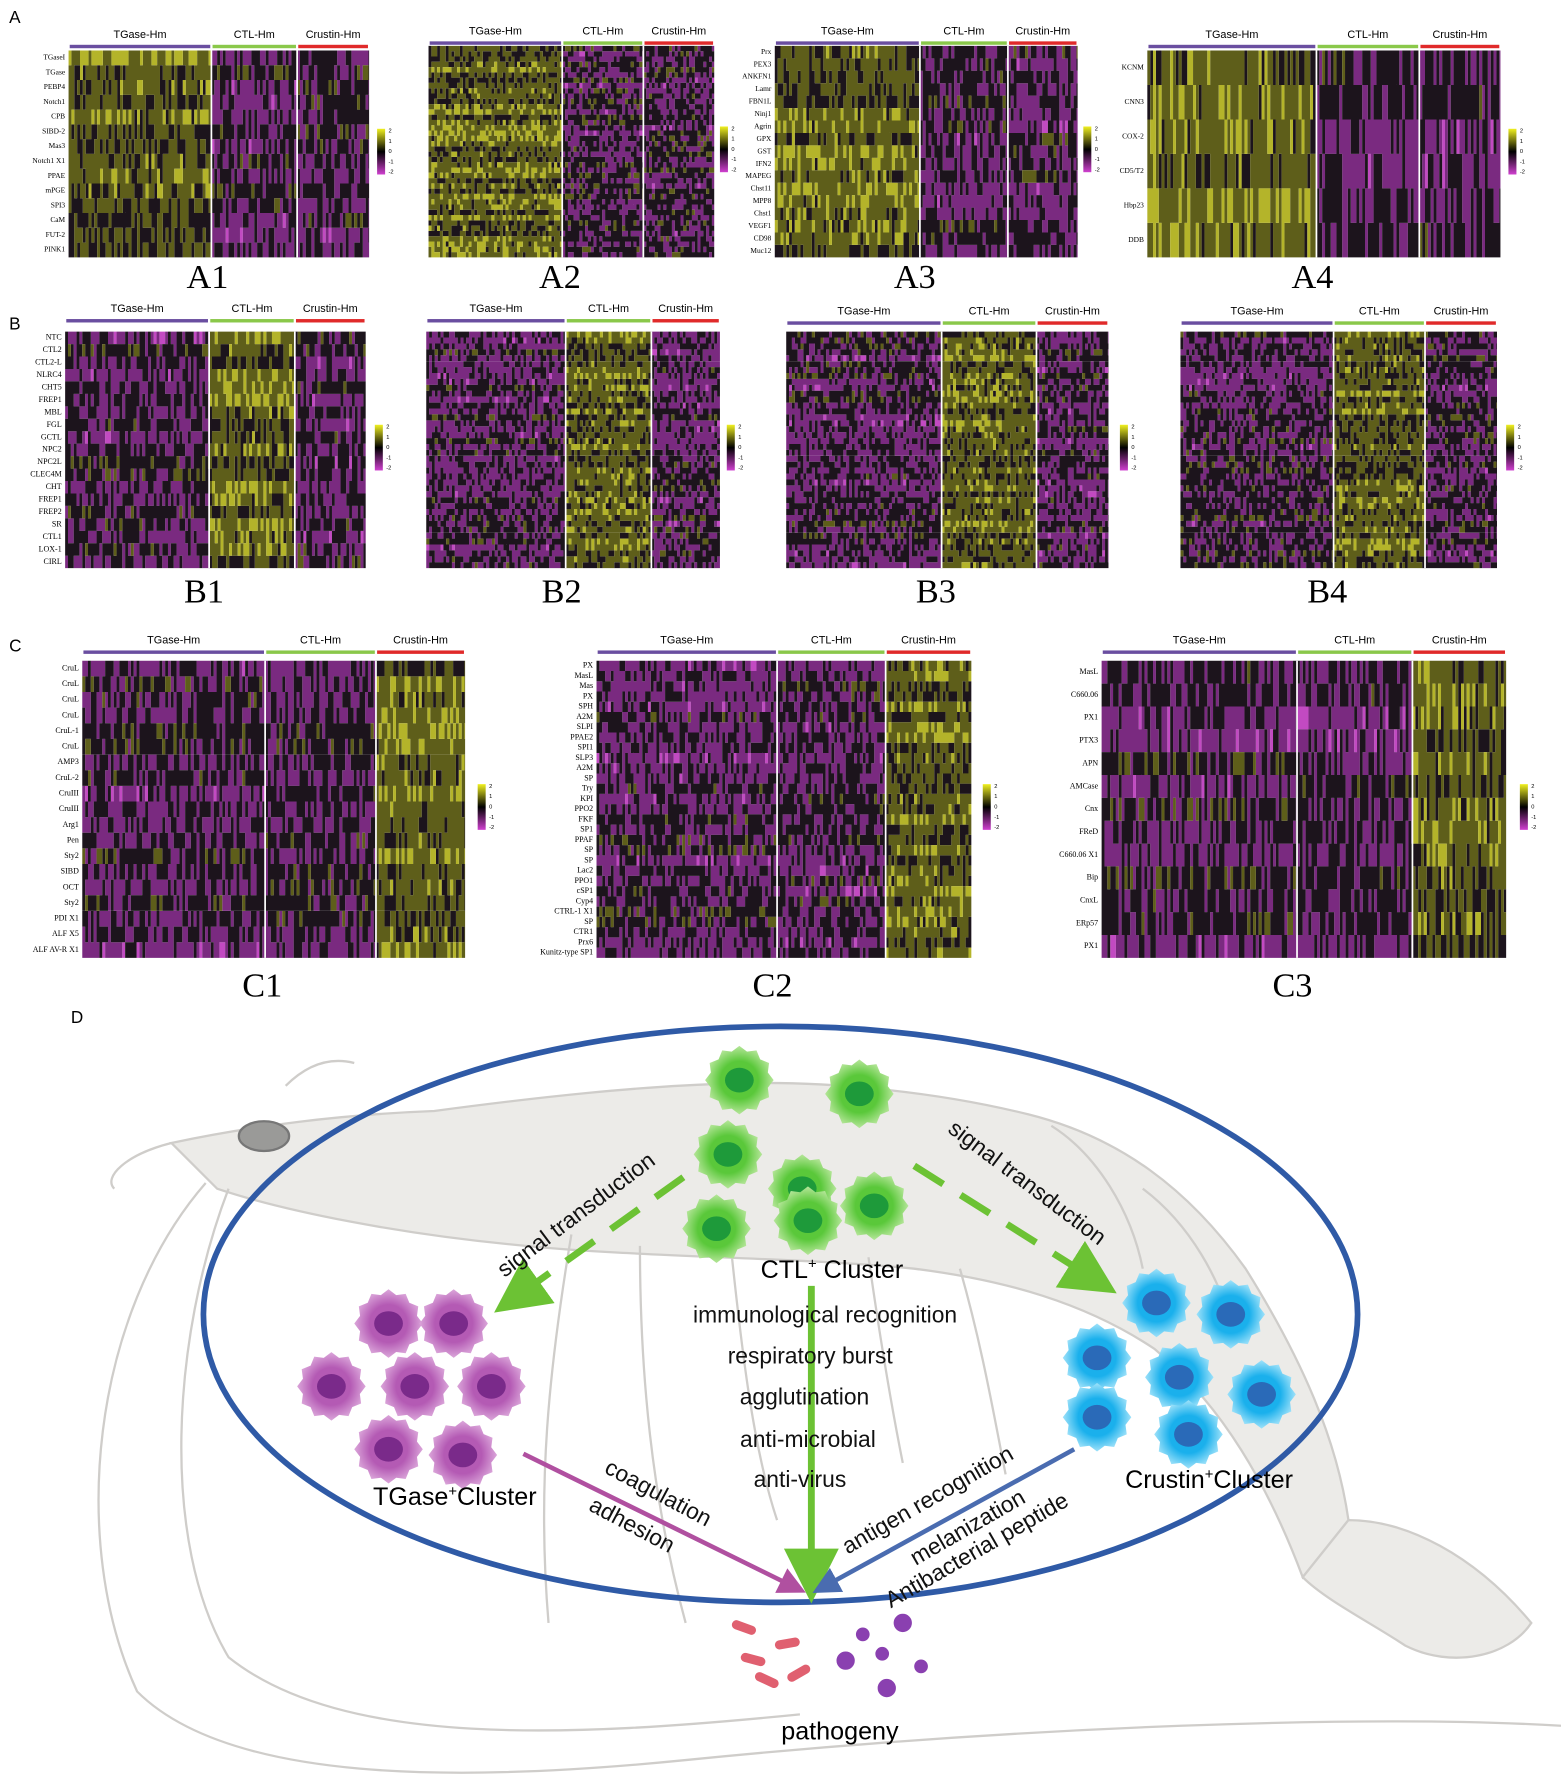  Describe the element at coordinates (262, 986) in the screenshot. I see `panel-label: C1` at that location.